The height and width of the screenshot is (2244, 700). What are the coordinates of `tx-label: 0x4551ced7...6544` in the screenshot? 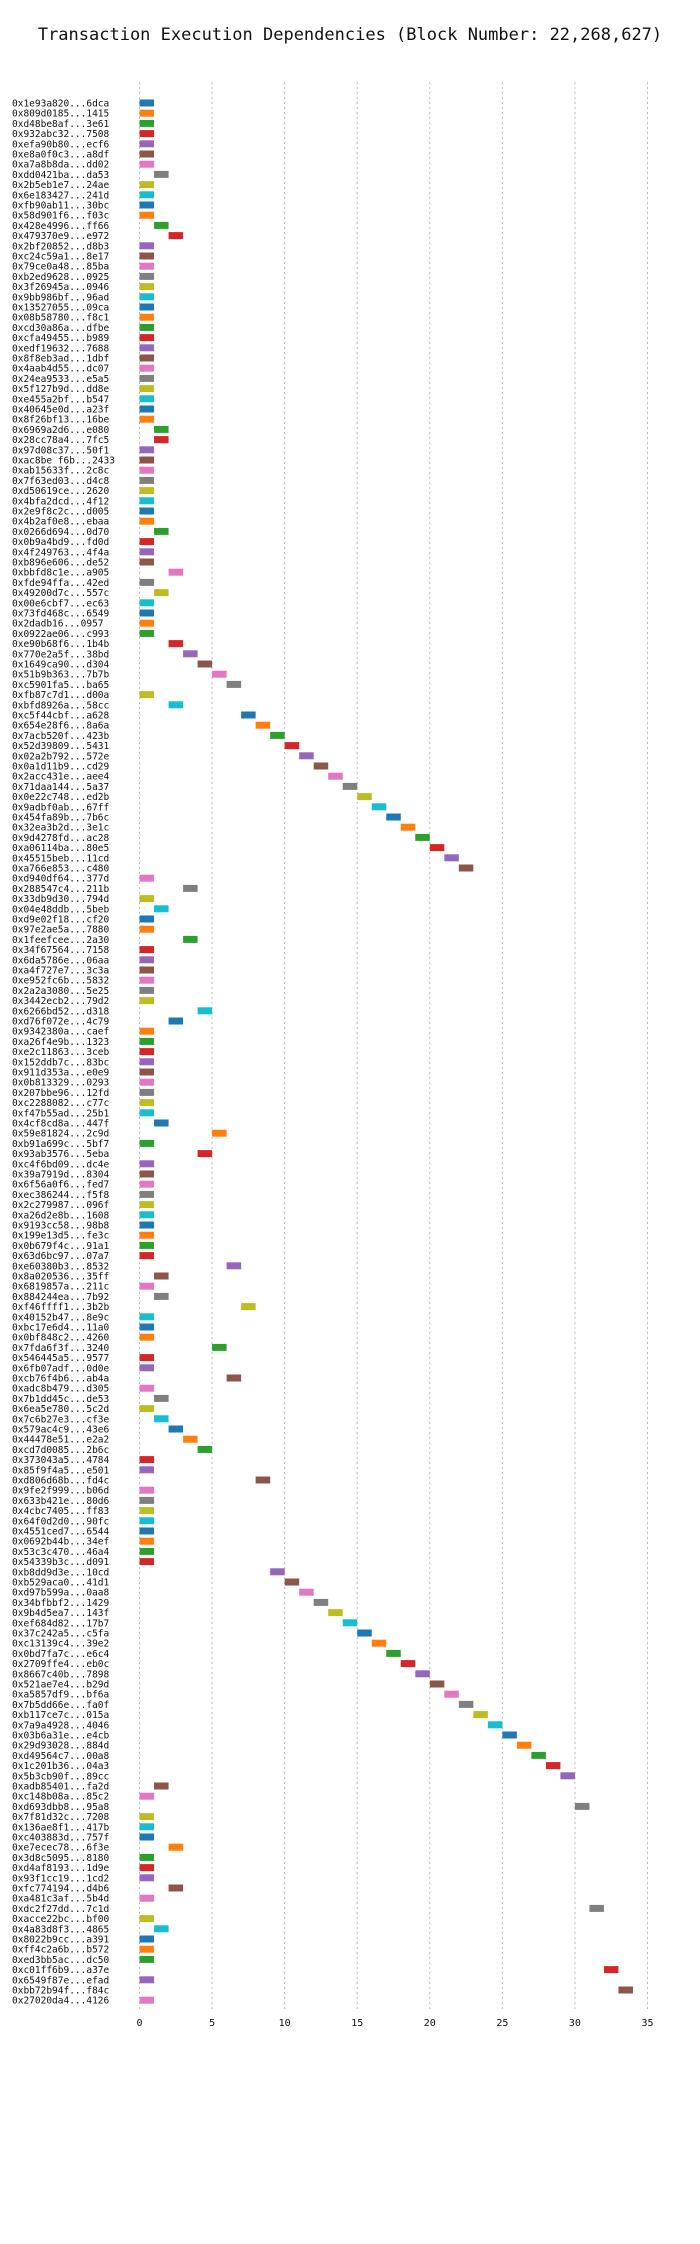 It's located at (61, 1532).